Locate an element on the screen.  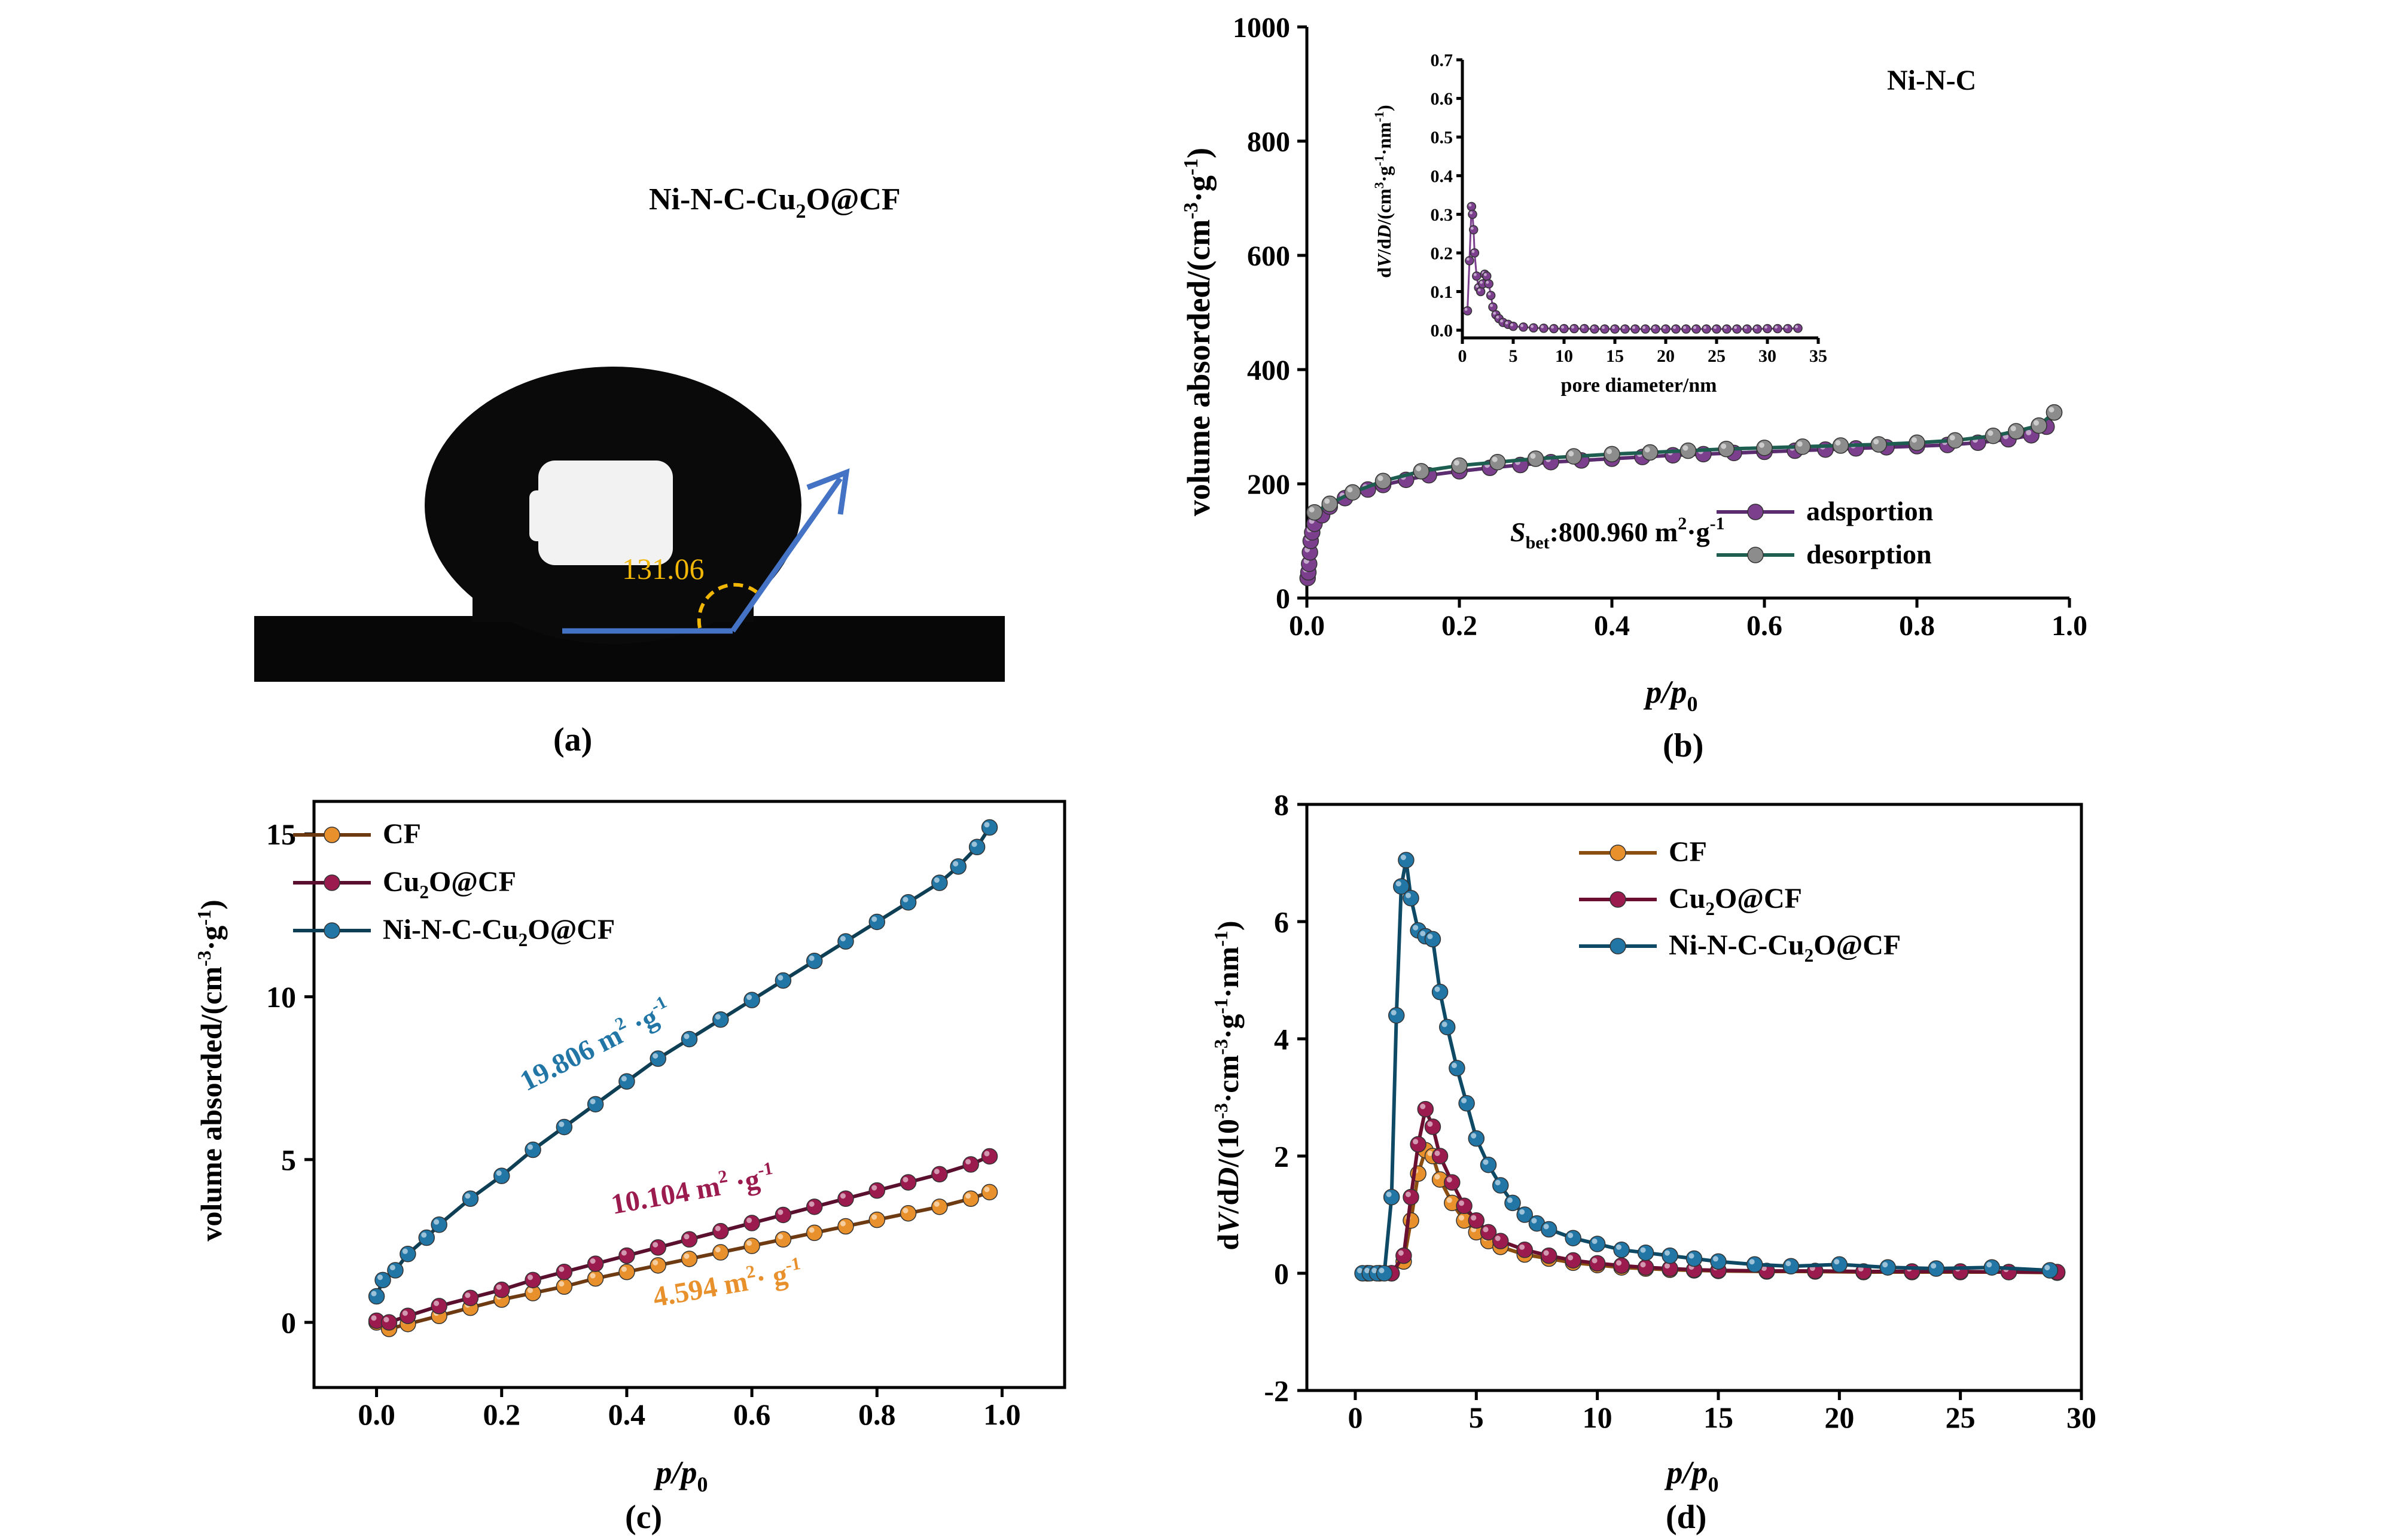
x-tick-label-b-inset: 25 is located at coordinates (1717, 356).